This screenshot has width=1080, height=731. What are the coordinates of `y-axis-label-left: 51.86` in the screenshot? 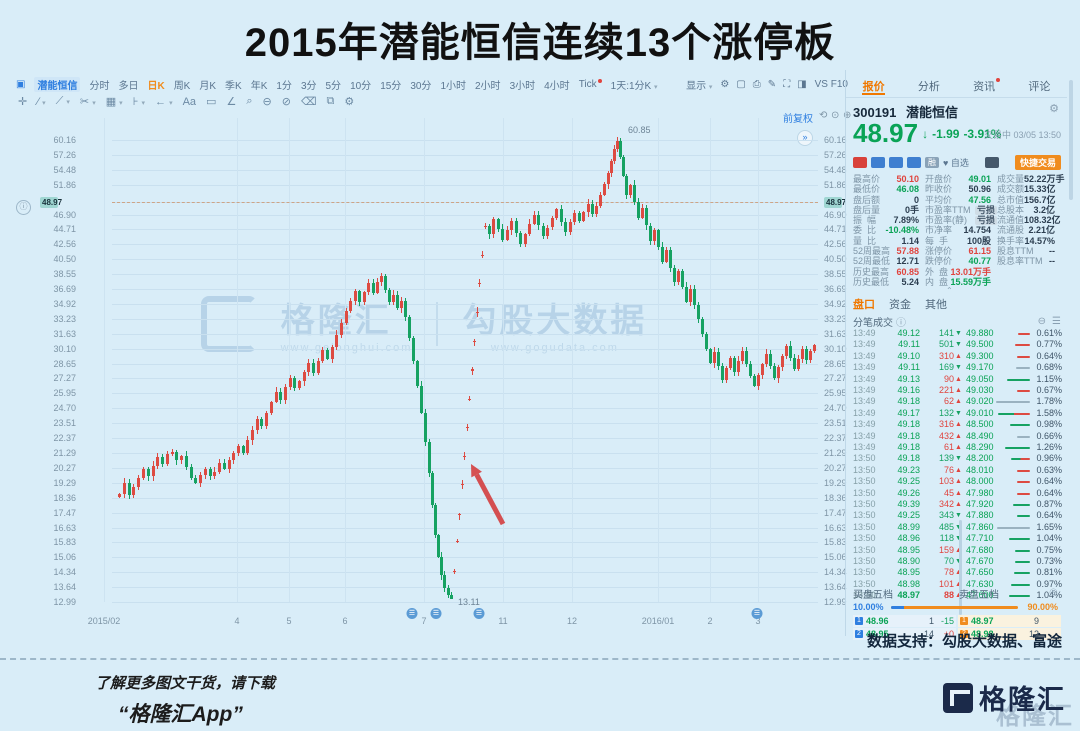 It's located at (64, 184).